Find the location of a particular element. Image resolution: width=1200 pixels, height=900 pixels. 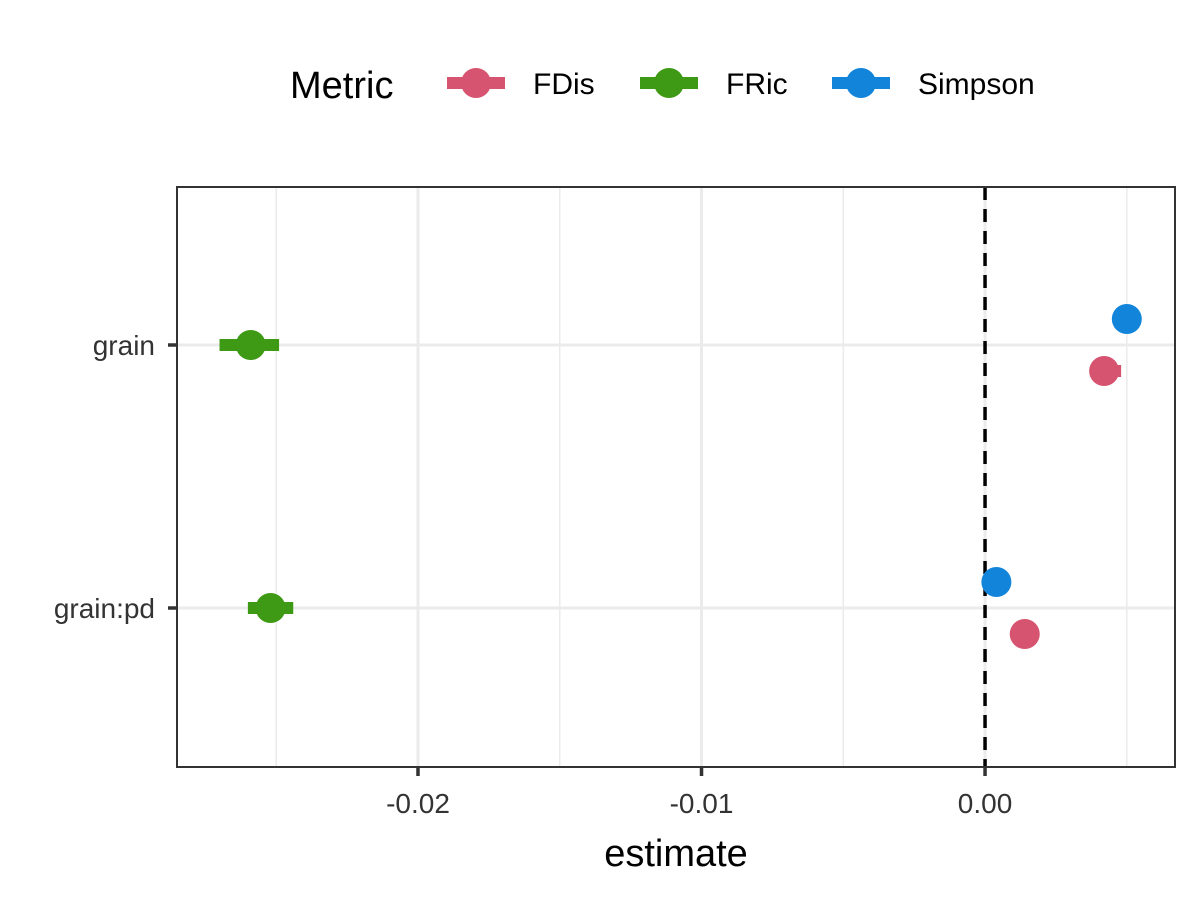

y-tick-label: grain is located at coordinates (124, 345).